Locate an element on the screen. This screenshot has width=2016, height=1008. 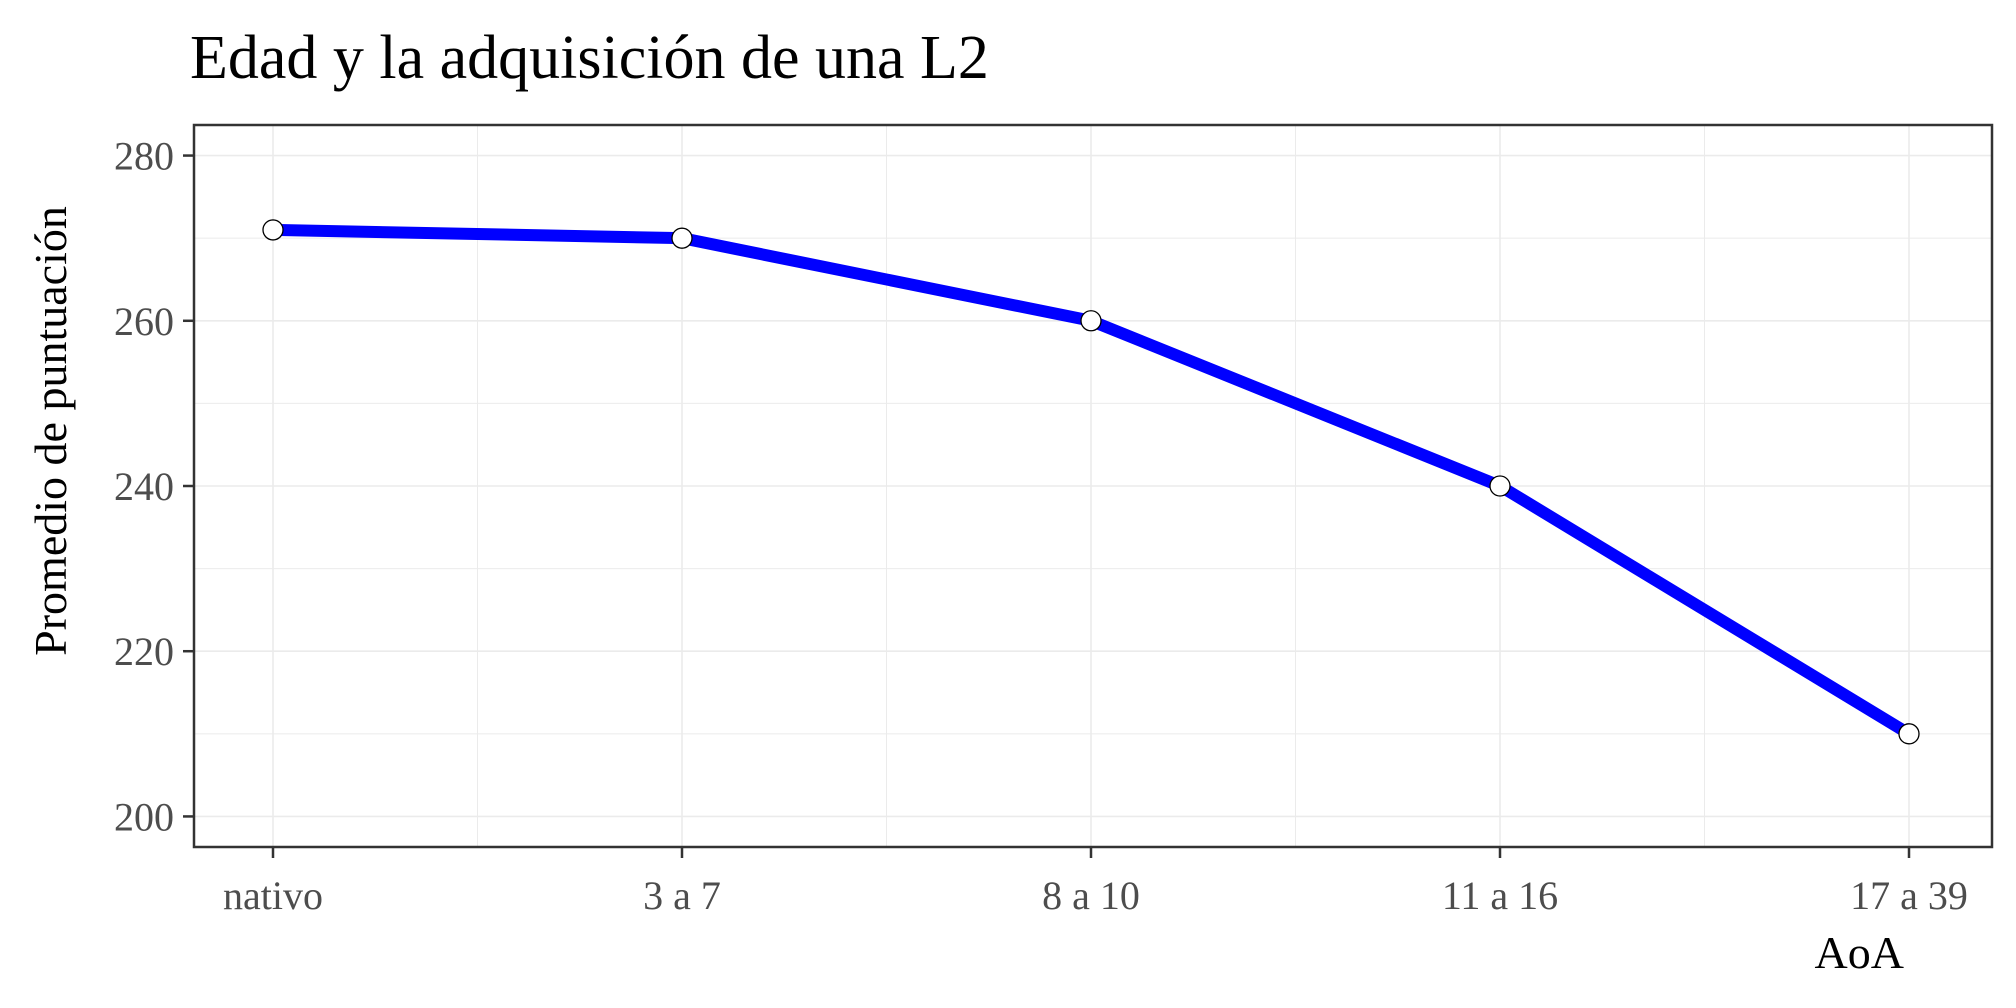
x-tick-label: 8 a 10 is located at coordinates (1091, 895).